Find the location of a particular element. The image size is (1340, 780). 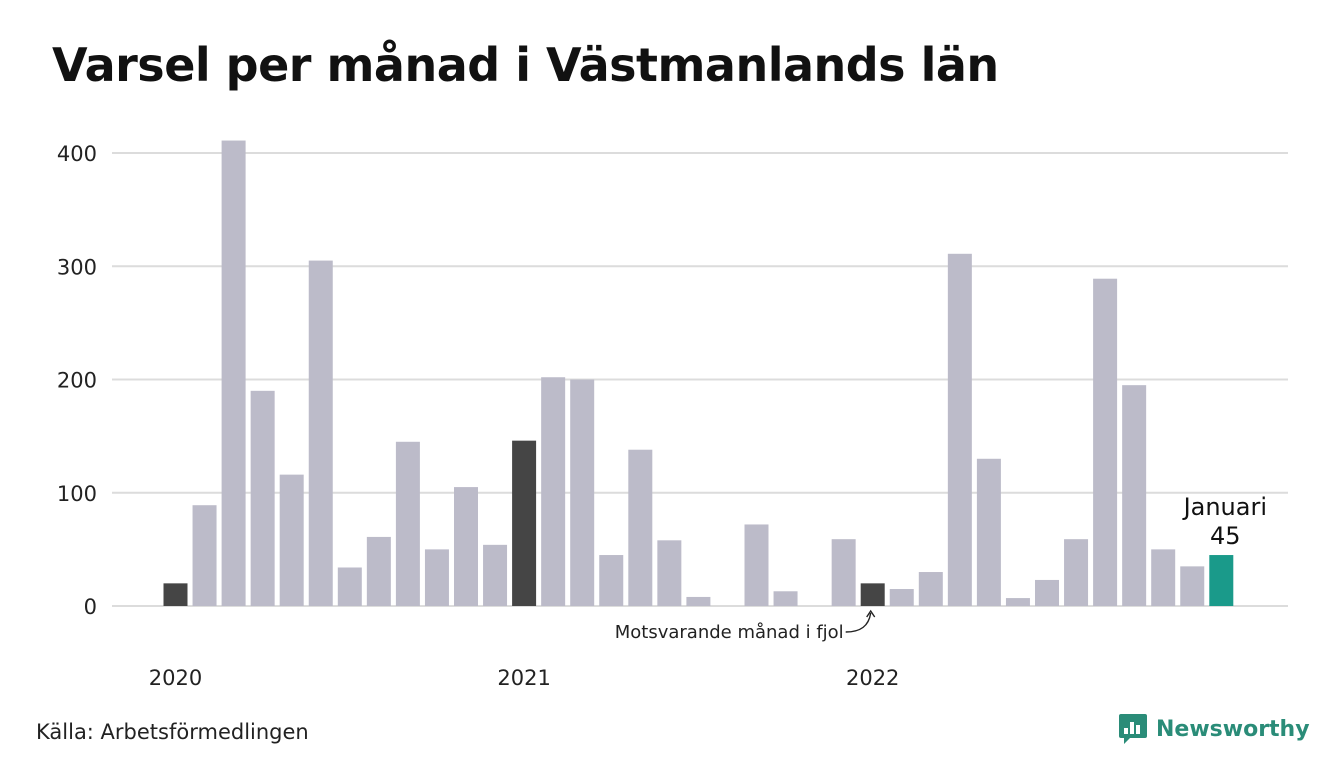

source-credit: Källa: Arbetsförmedlingen is located at coordinates (172, 732).